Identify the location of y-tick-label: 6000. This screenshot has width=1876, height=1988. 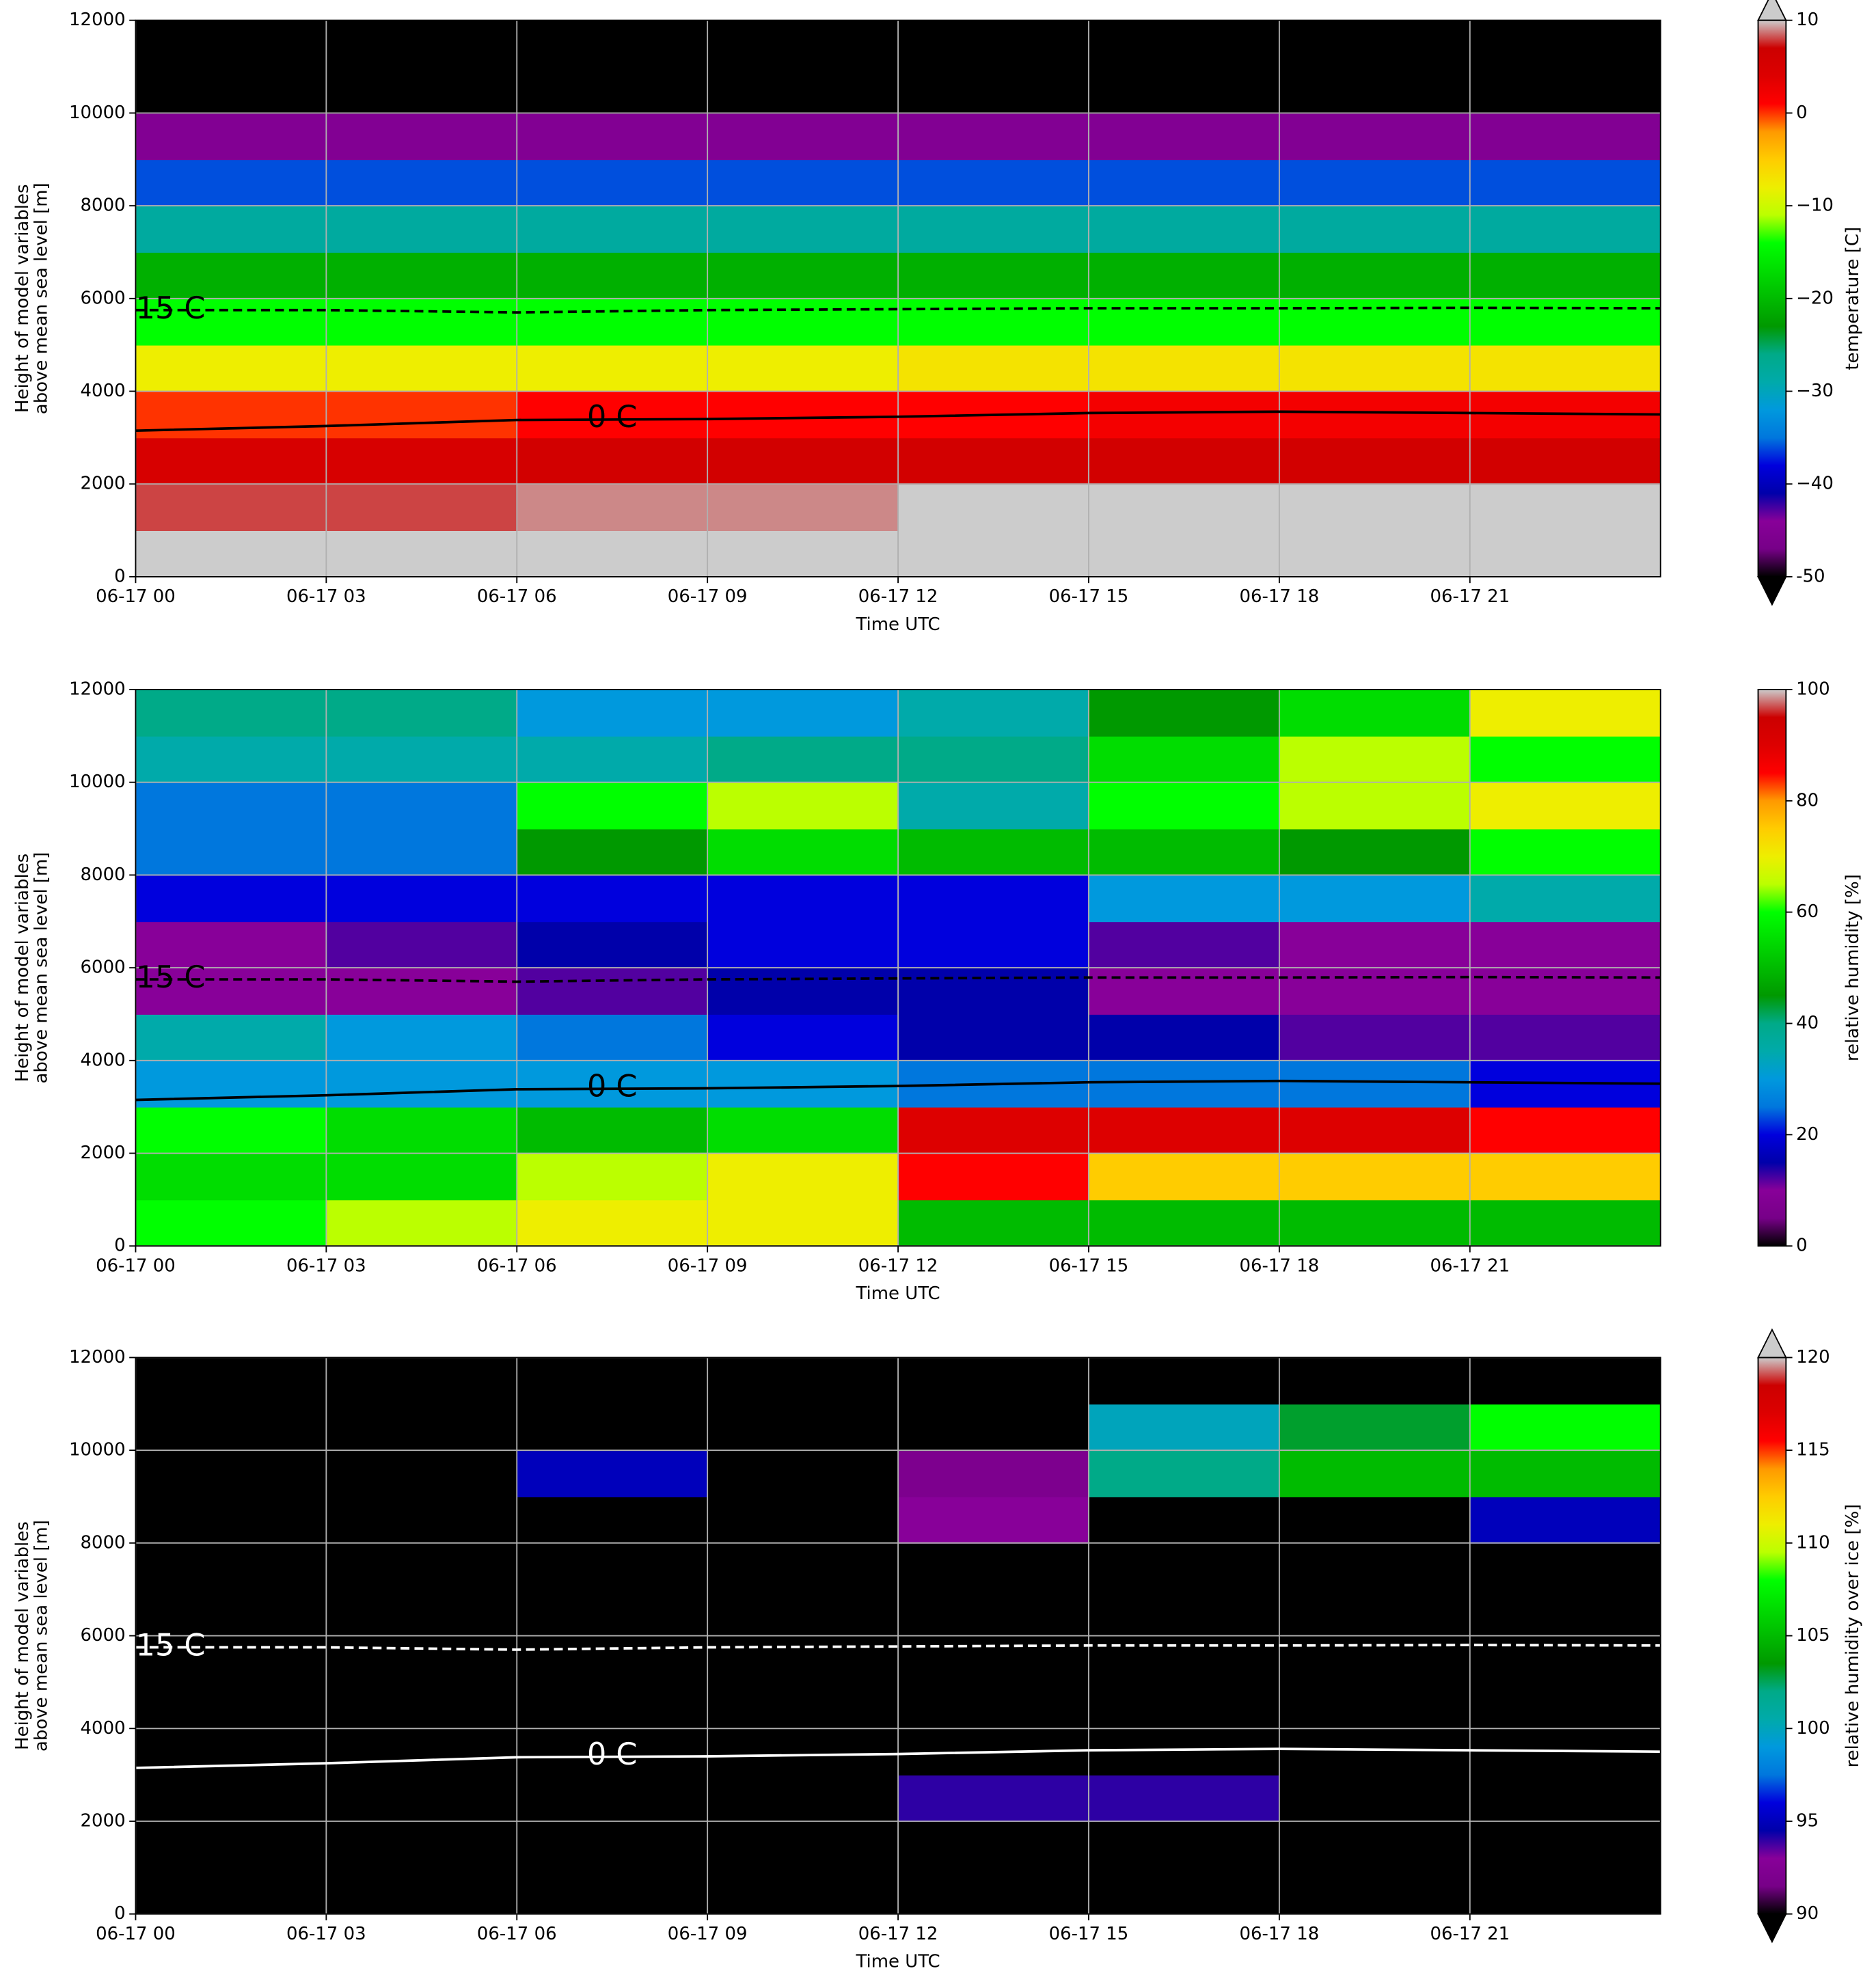
(103, 967).